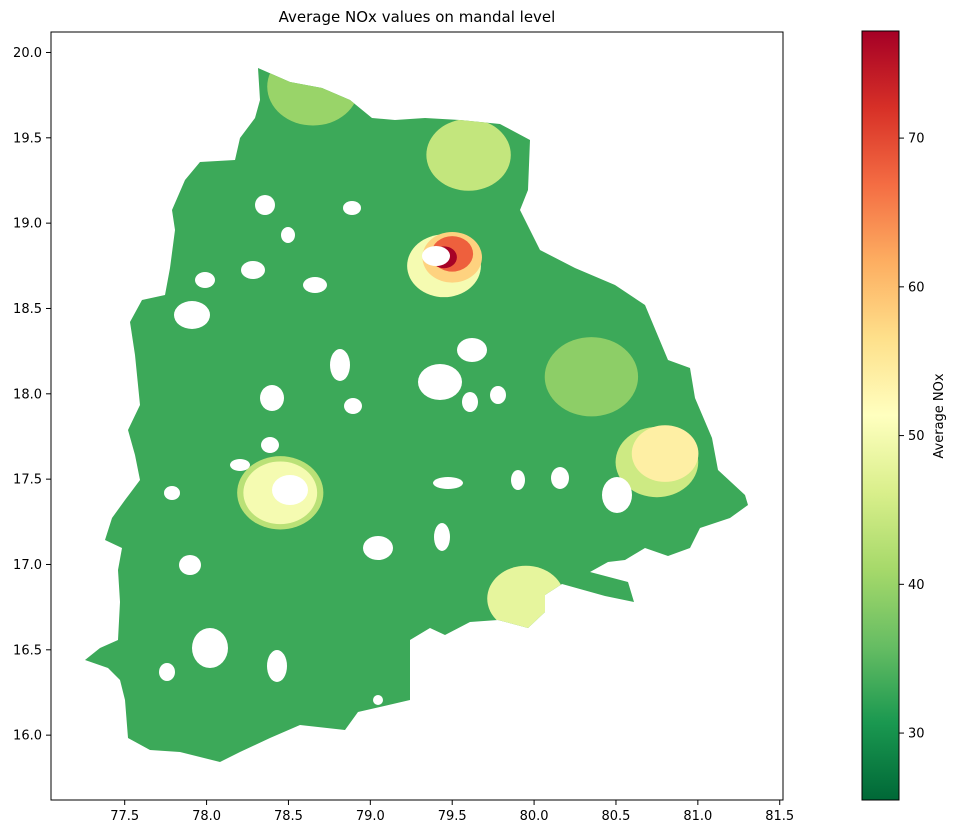  Describe the element at coordinates (916, 585) in the screenshot. I see `colorbar-tick-label: 40` at that location.